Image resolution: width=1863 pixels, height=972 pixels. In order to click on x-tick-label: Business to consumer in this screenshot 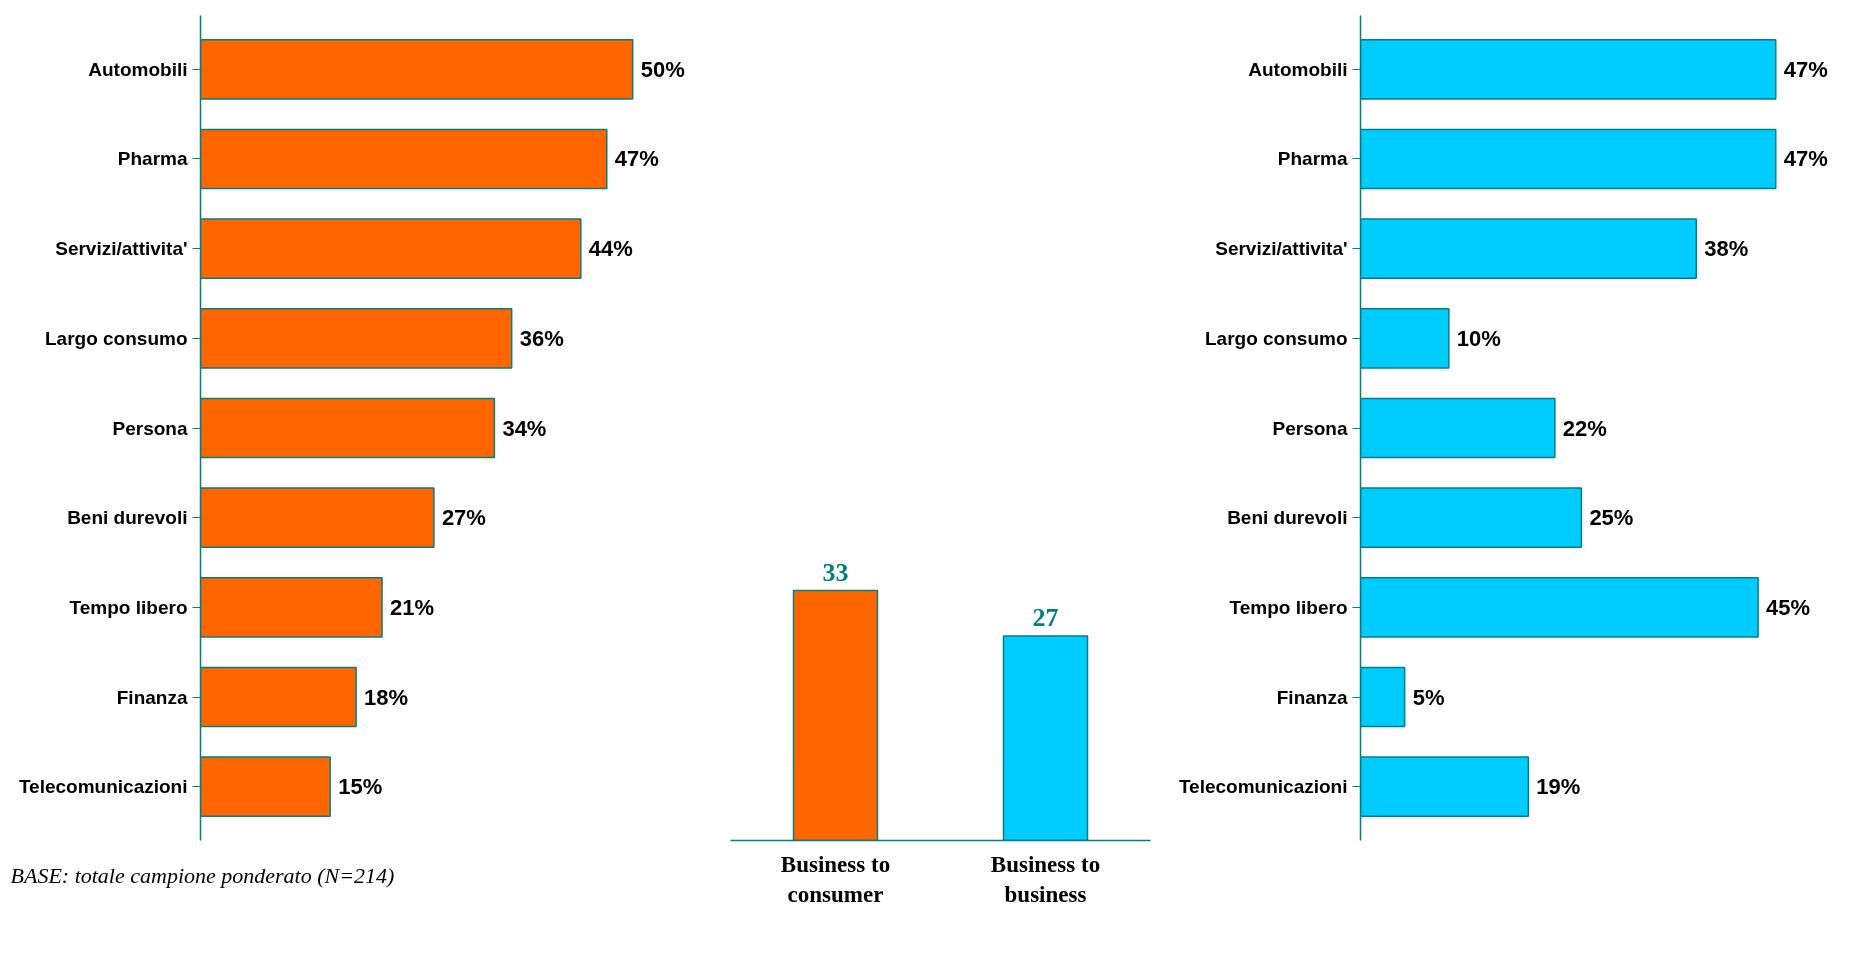, I will do `click(835, 879)`.